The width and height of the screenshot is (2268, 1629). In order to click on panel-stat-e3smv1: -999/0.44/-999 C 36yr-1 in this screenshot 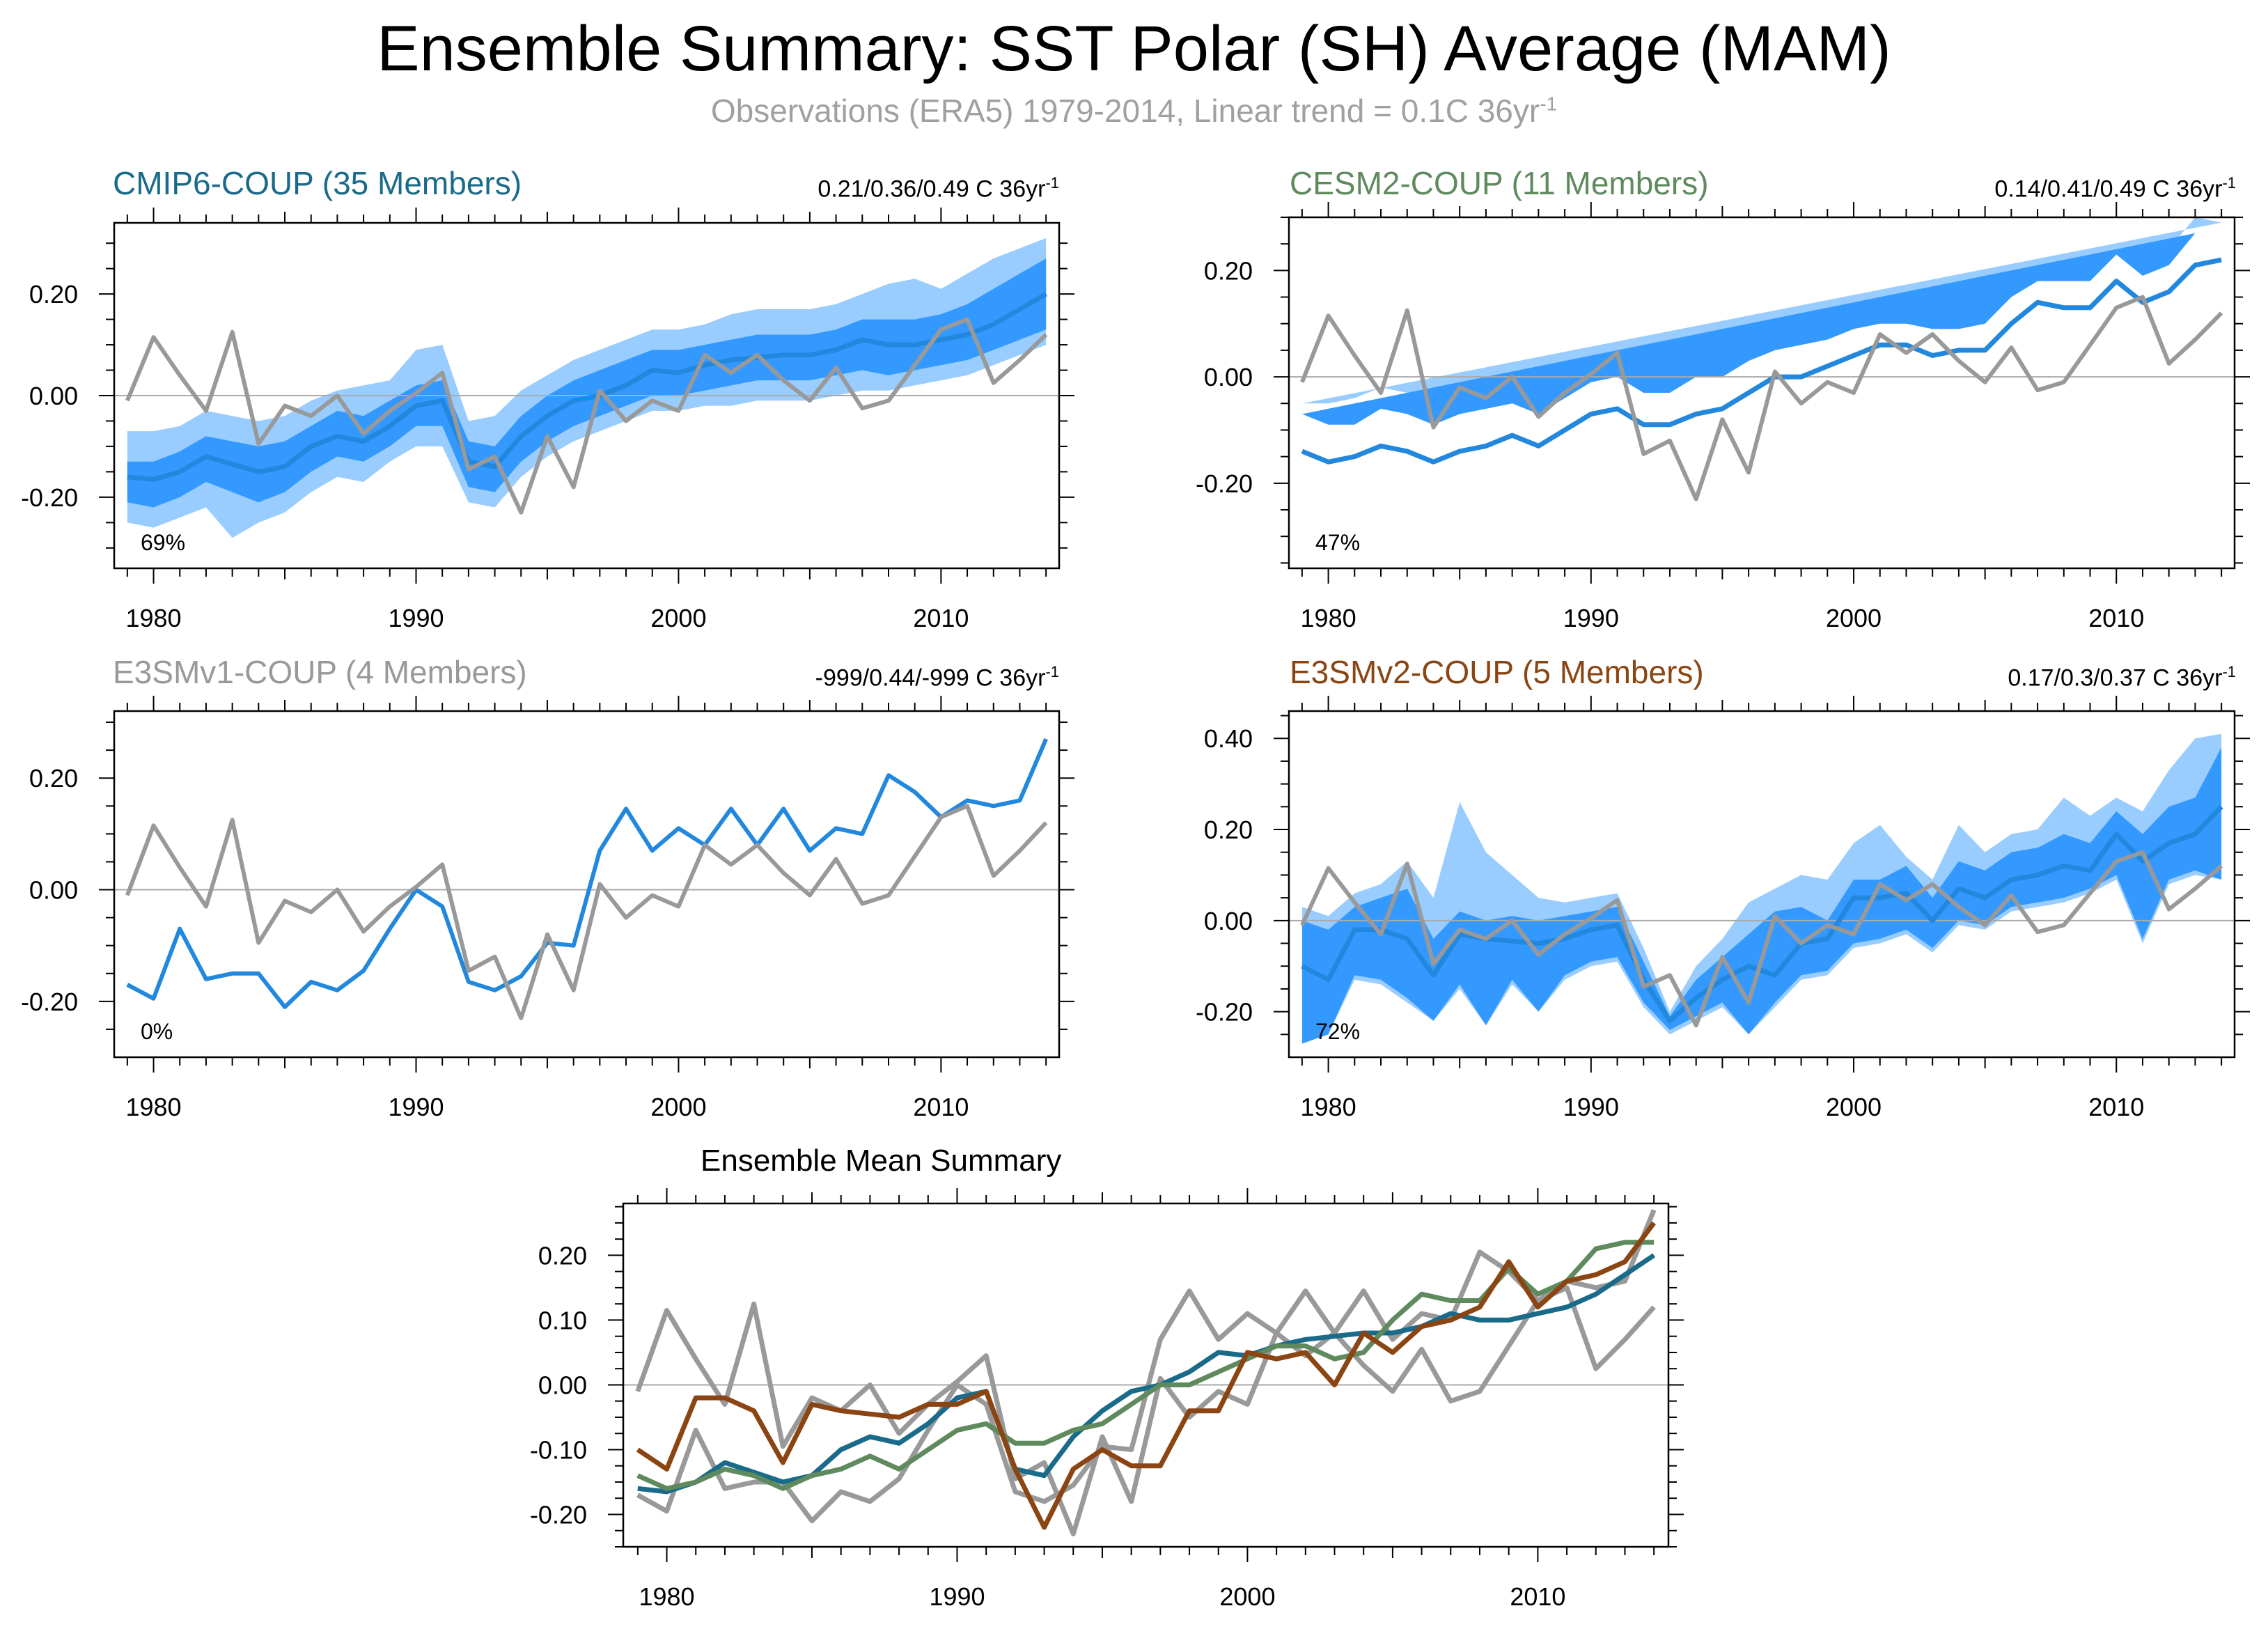, I will do `click(937, 677)`.